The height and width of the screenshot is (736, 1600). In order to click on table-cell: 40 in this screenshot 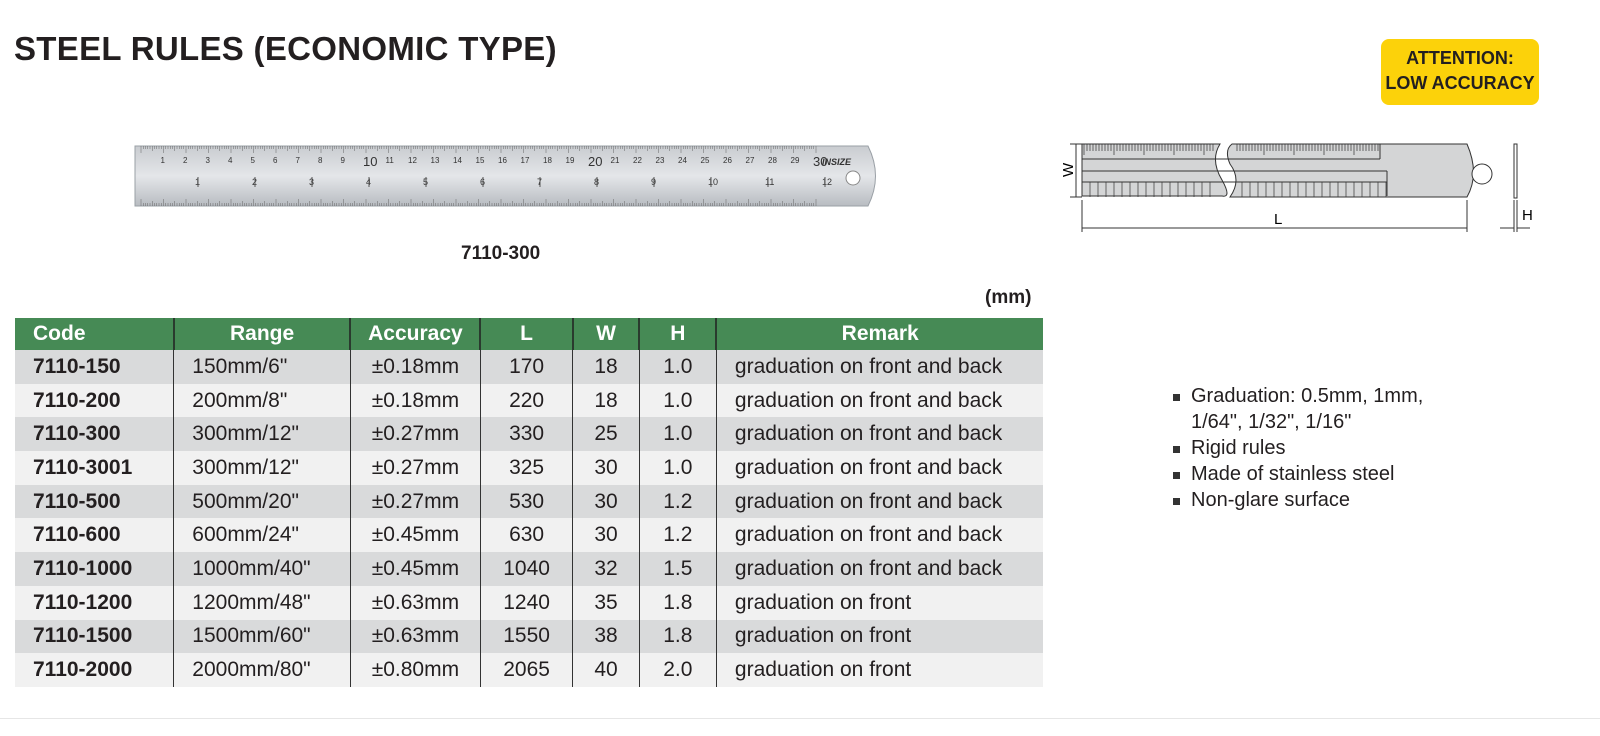, I will do `click(606, 670)`.